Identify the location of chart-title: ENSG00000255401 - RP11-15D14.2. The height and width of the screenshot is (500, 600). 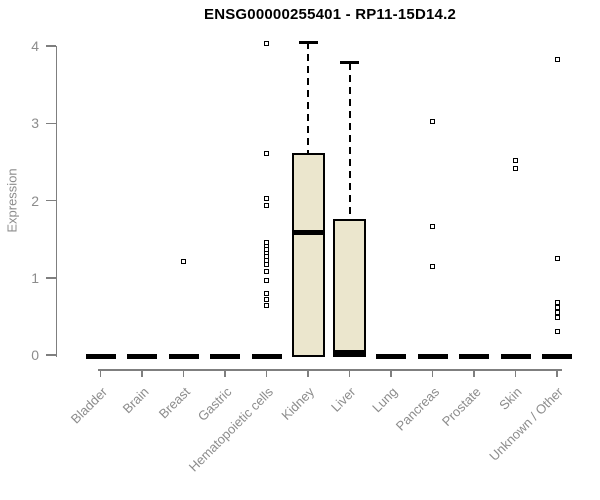
(329, 14).